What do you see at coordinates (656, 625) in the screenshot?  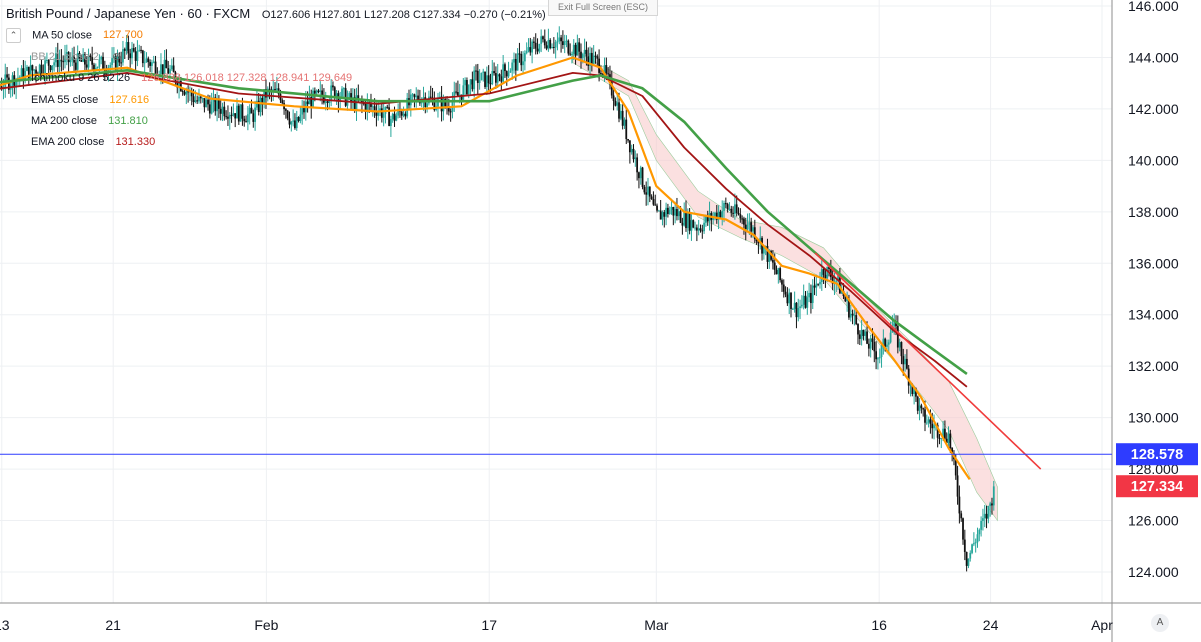 I see `x-tick-label: Mar` at bounding box center [656, 625].